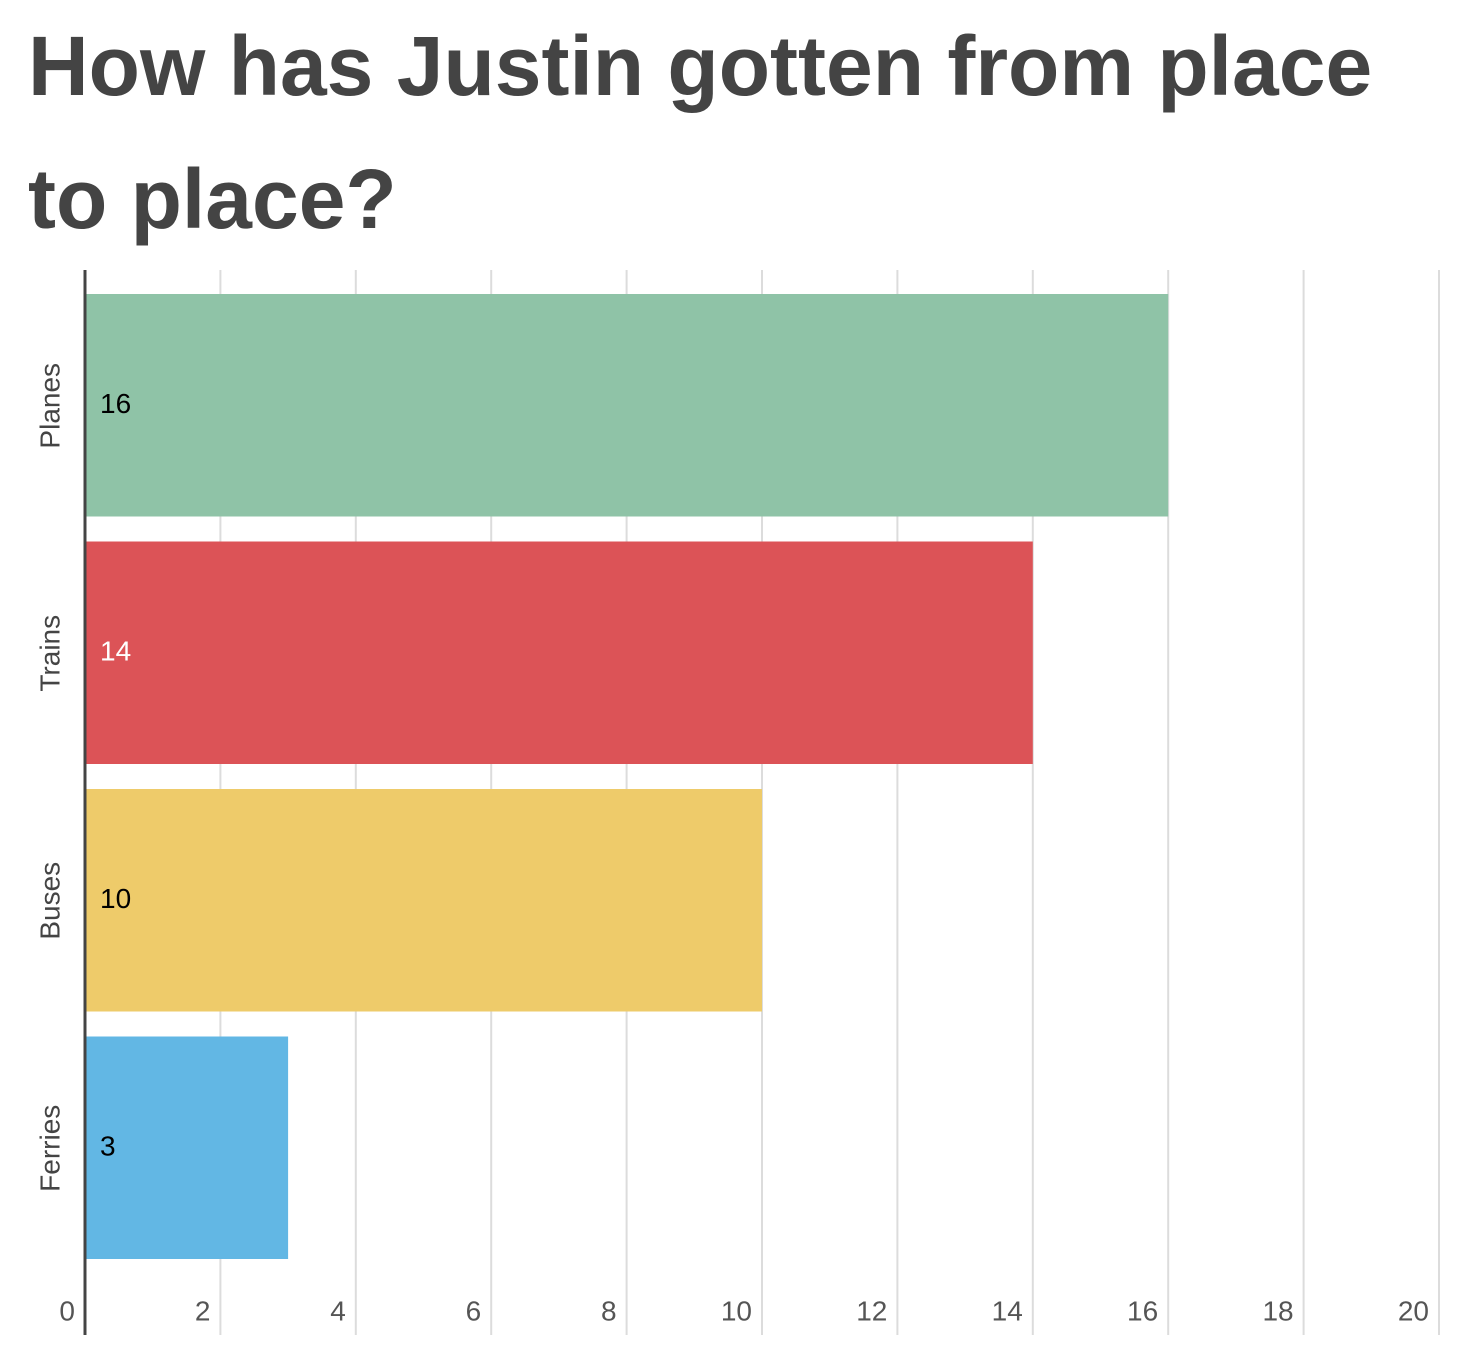  I want to click on y-tick-label: Planes, so click(49, 406).